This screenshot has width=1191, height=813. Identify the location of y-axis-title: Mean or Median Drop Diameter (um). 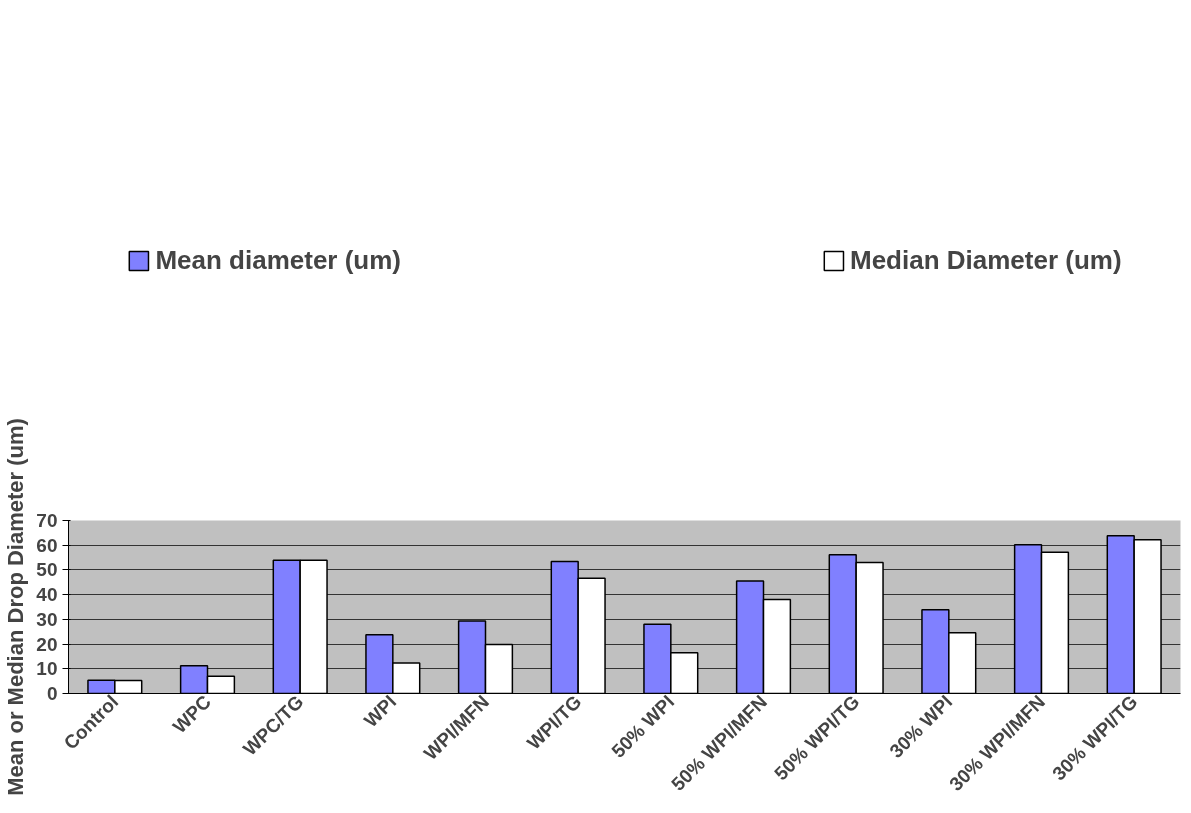
(16, 607).